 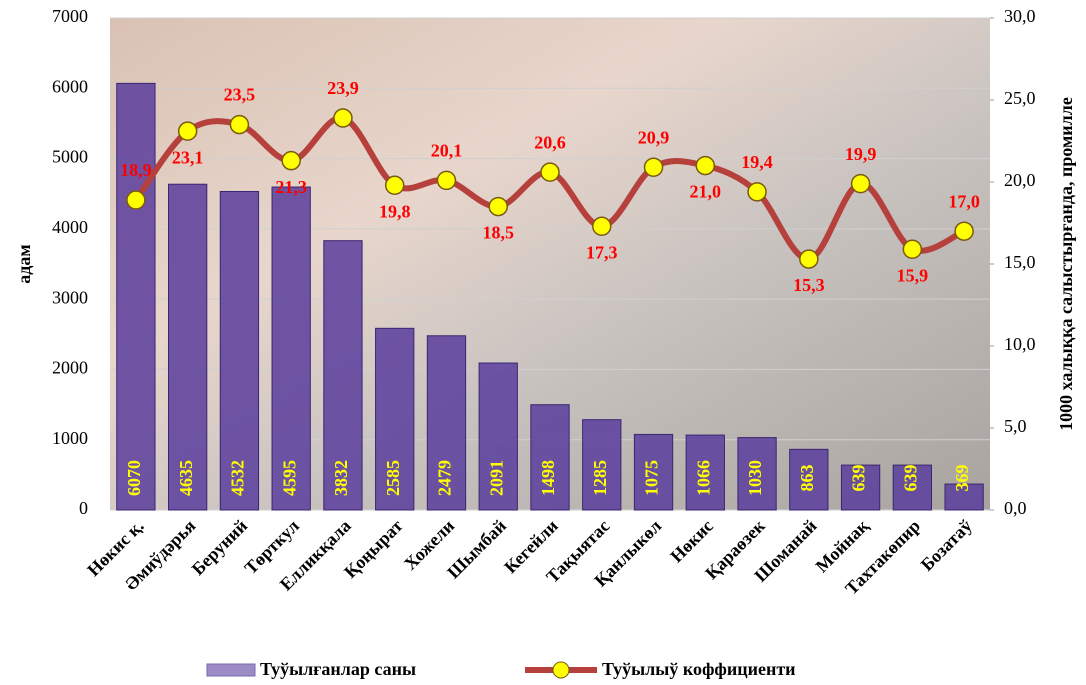 I want to click on line-value-label: 21,0, so click(x=706, y=192).